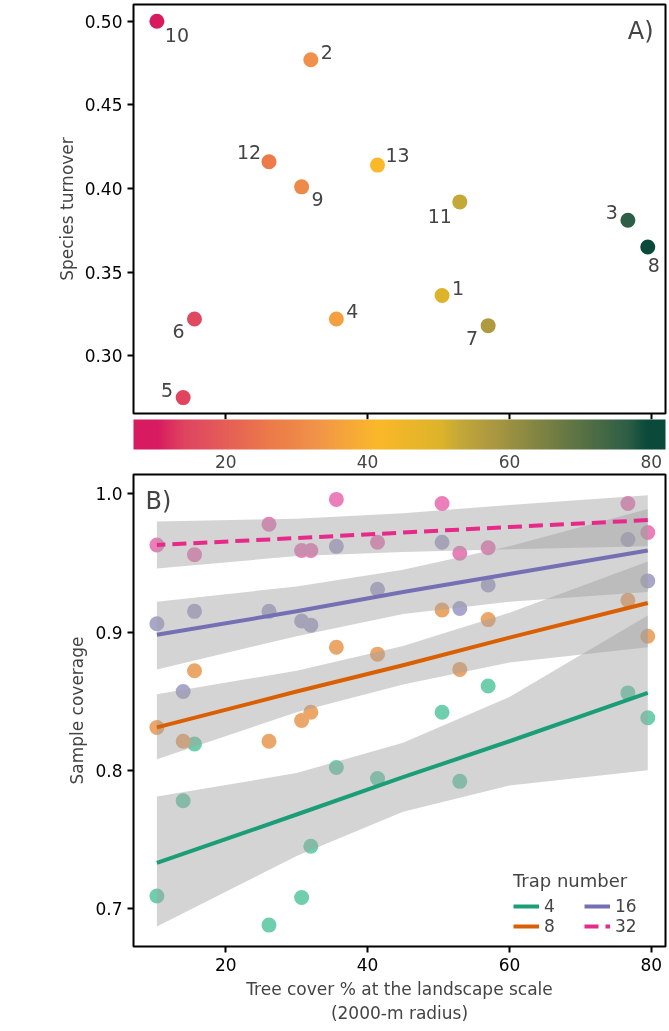 Image resolution: width=669 pixels, height=1031 pixels. What do you see at coordinates (77, 710) in the screenshot?
I see `y-axis-title: Sample coverage` at bounding box center [77, 710].